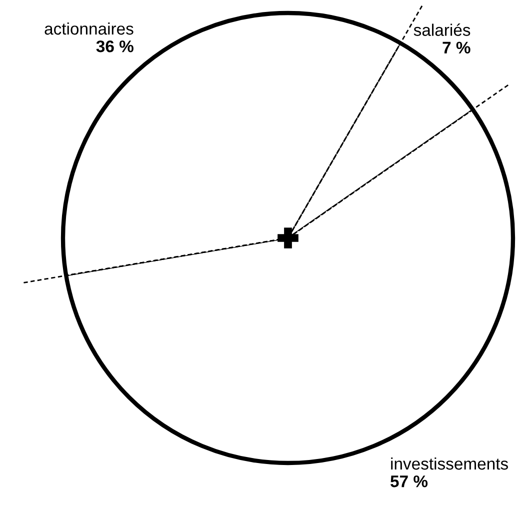  I want to click on slice-label: investissements, so click(449, 463).